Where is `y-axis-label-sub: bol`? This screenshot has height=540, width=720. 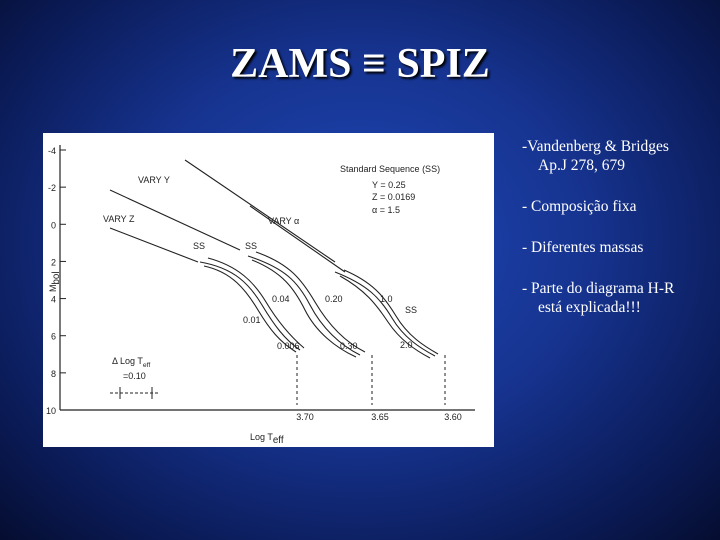 y-axis-label-sub: bol is located at coordinates (56, 277).